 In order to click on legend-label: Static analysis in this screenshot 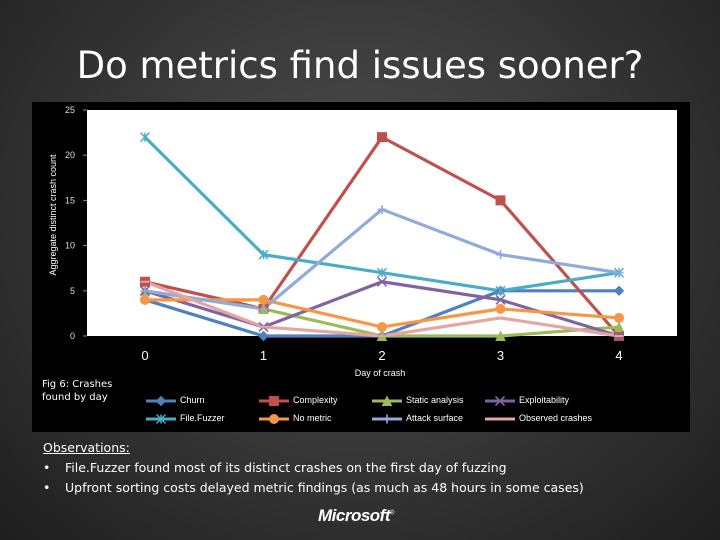, I will do `click(435, 400)`.